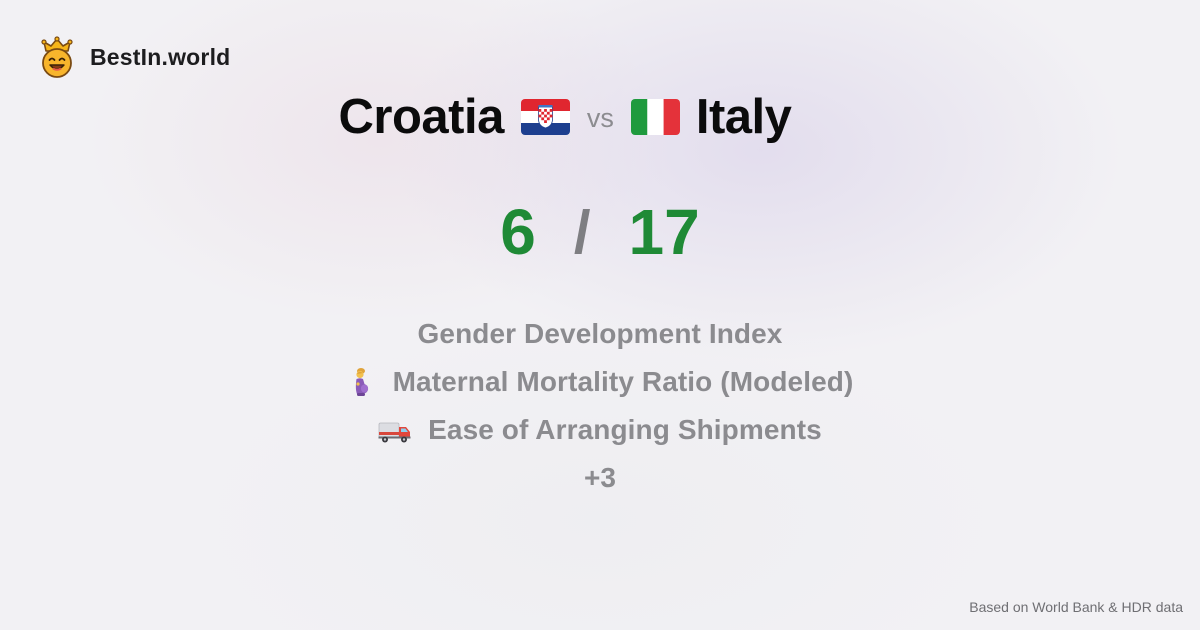 The image size is (1200, 630). I want to click on metric-item: Gender Development Index, so click(600, 334).